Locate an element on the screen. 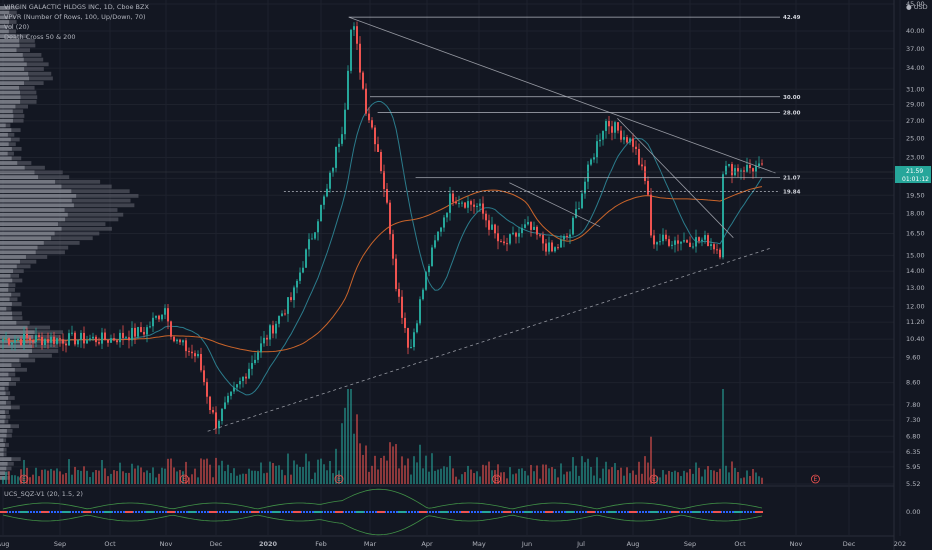 Image resolution: width=932 pixels, height=550 pixels. price-tick: 31.00 is located at coordinates (915, 89).